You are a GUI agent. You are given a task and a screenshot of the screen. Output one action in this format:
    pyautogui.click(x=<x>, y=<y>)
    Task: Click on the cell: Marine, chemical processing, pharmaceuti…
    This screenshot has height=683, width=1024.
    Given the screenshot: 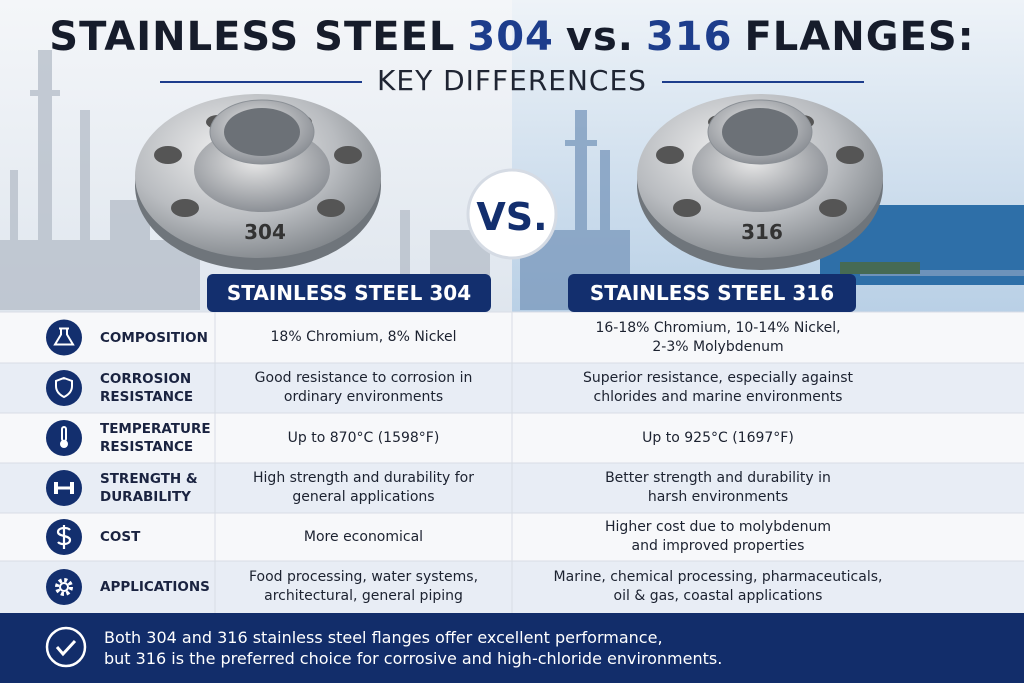 What is the action you would take?
    pyautogui.click(x=718, y=587)
    